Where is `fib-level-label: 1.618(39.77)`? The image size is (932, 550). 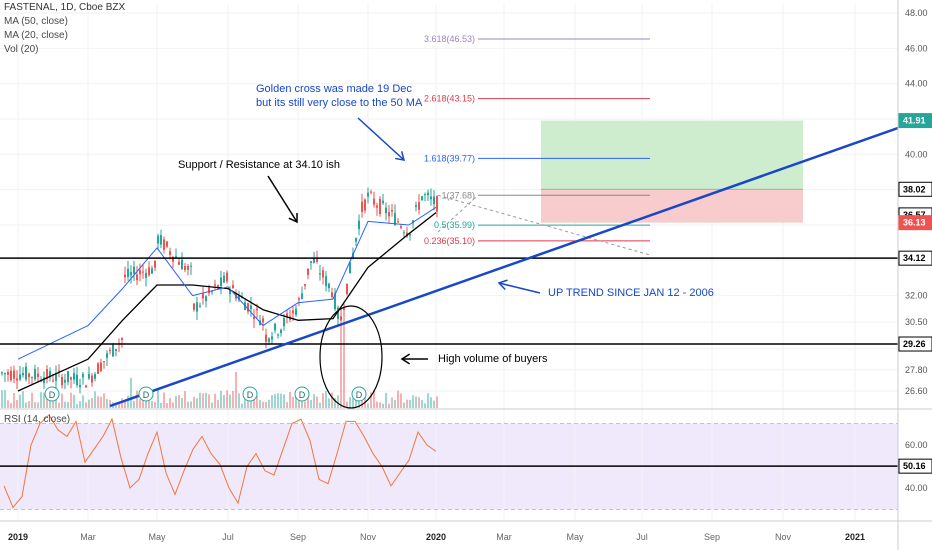 fib-level-label: 1.618(39.77) is located at coordinates (449, 158).